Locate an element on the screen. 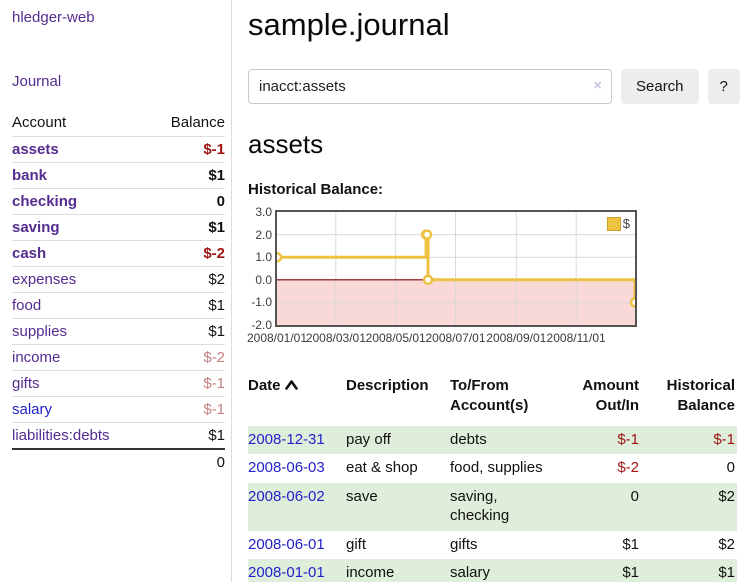 The height and width of the screenshot is (582, 742). transaction-accounts: gifts is located at coordinates (464, 544).